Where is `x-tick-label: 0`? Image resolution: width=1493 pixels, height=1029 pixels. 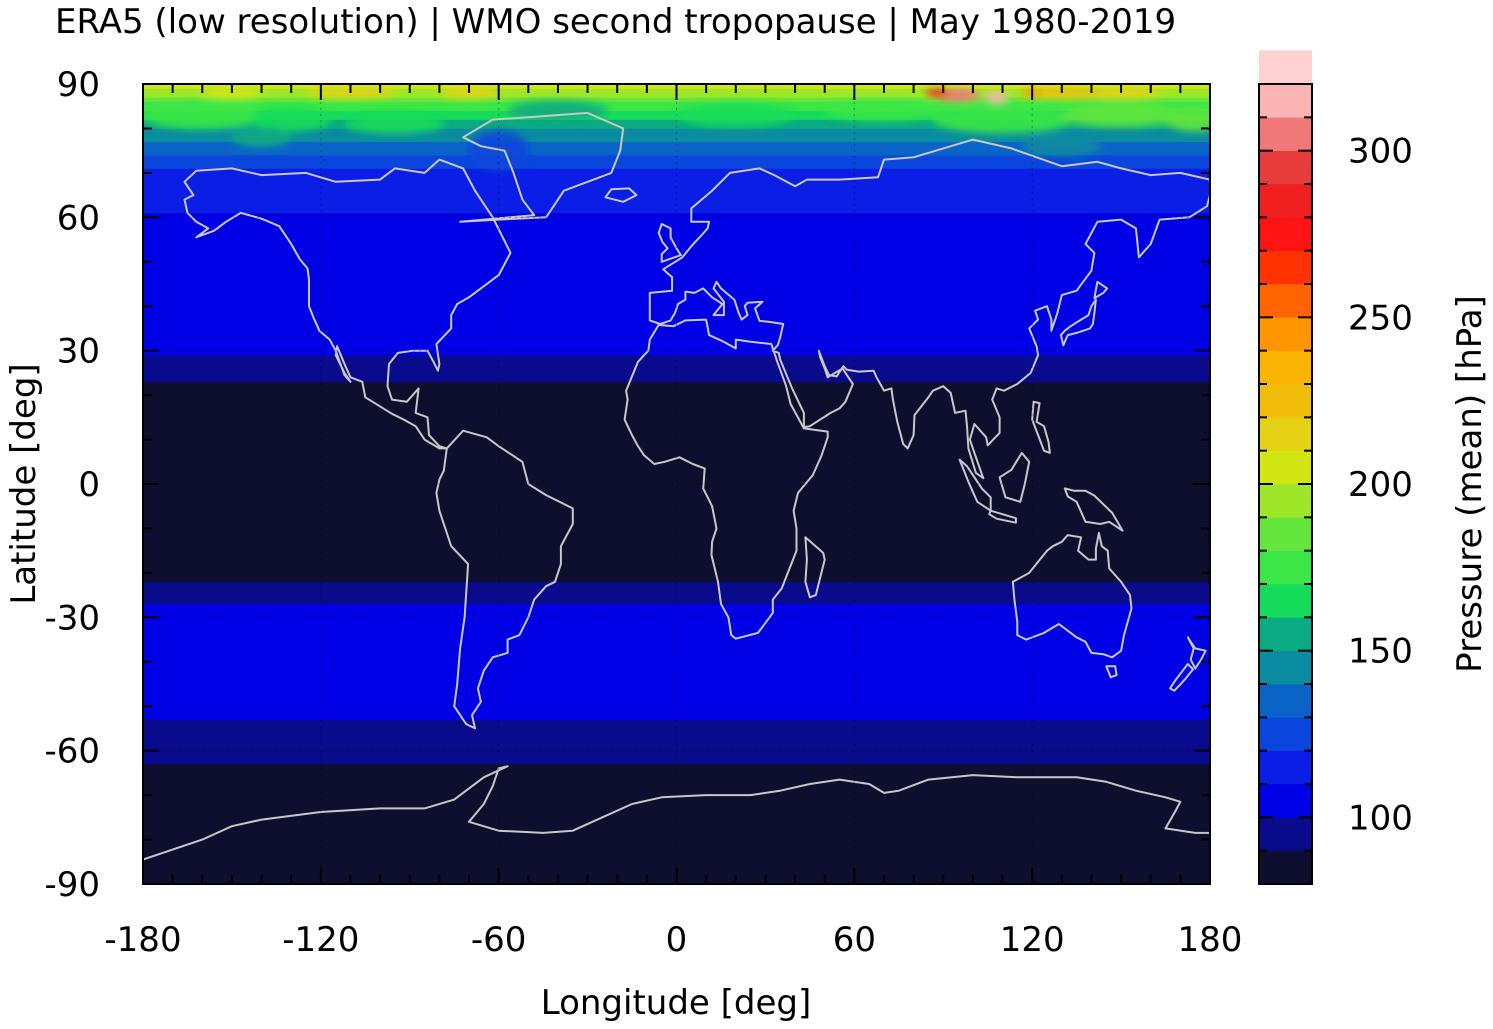
x-tick-label: 0 is located at coordinates (677, 940).